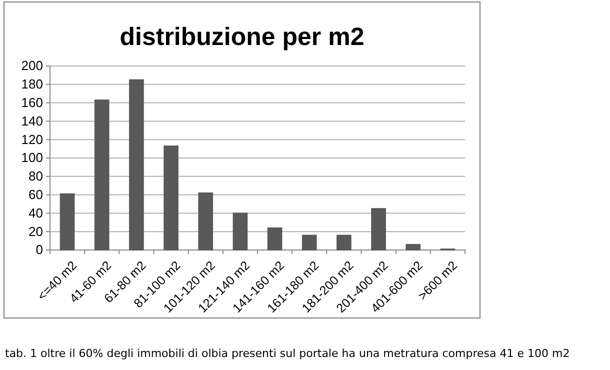 The height and width of the screenshot is (370, 610). Describe the element at coordinates (35, 194) in the screenshot. I see `y-tick-label: 60` at that location.